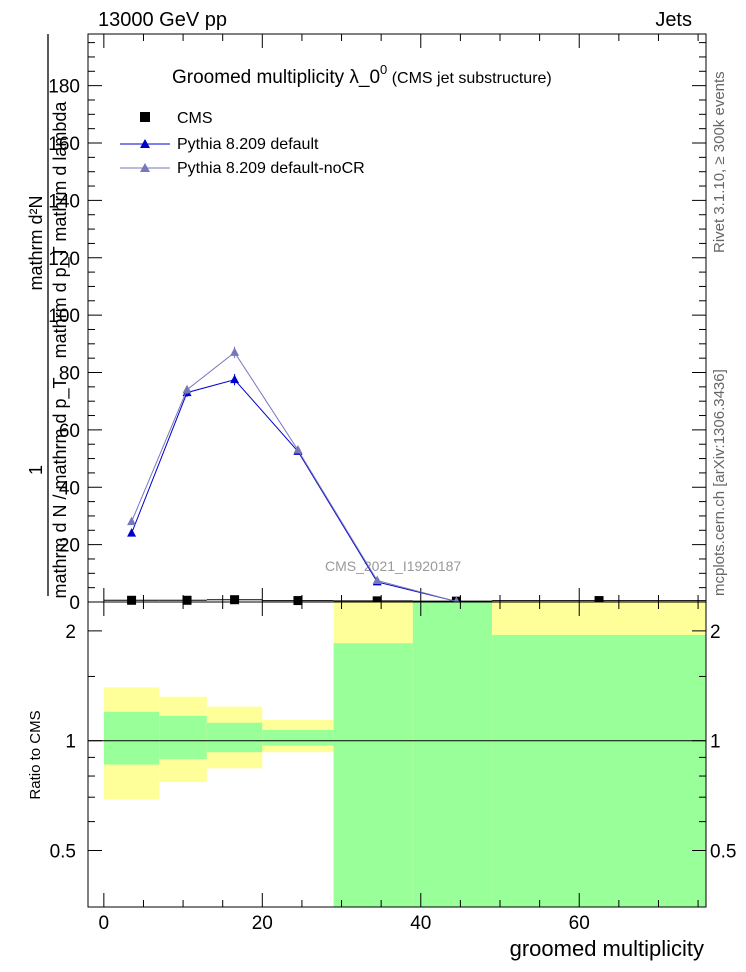 This screenshot has height=972, width=746. I want to click on ratio-y-tick-label-right: 2, so click(715, 632).